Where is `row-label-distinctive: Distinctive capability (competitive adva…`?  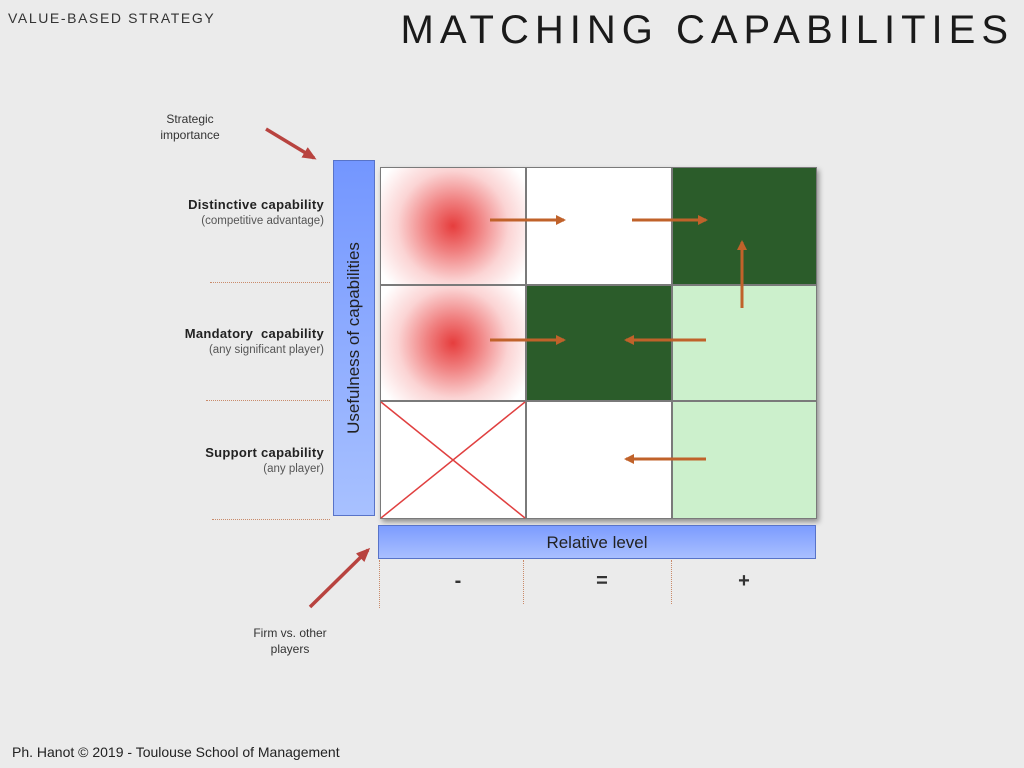
row-label-distinctive: Distinctive capability (competitive adva… is located at coordinates (204, 212).